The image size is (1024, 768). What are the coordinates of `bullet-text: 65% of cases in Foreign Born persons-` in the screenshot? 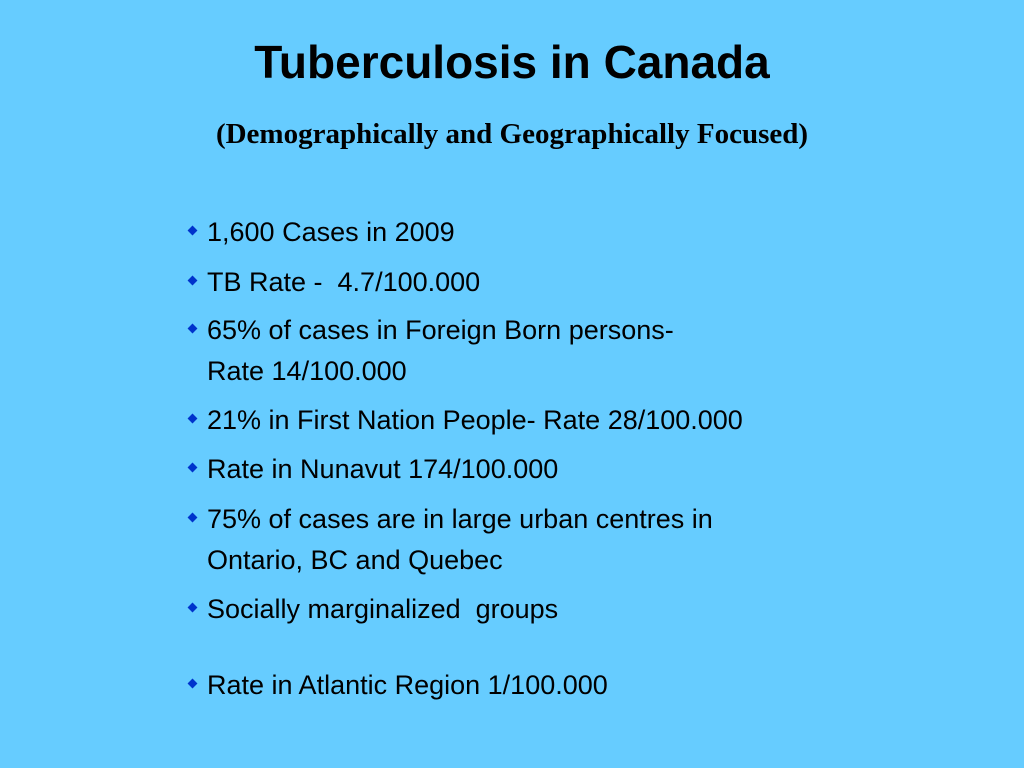 It's located at (440, 330).